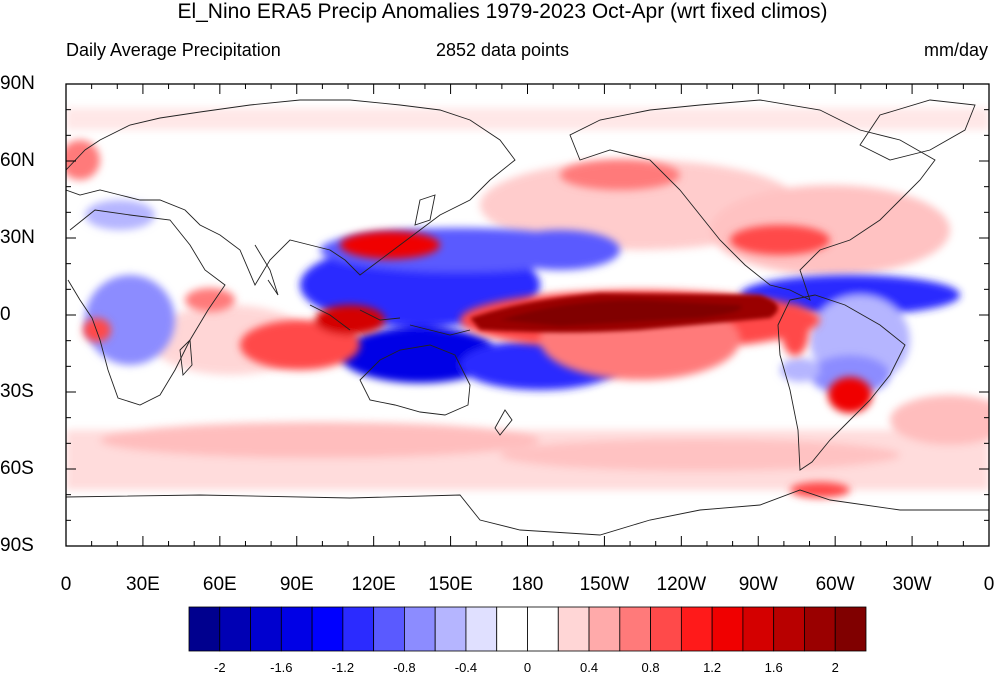 Image resolution: width=1005 pixels, height=676 pixels. I want to click on colorbar-label: -2, so click(219, 667).